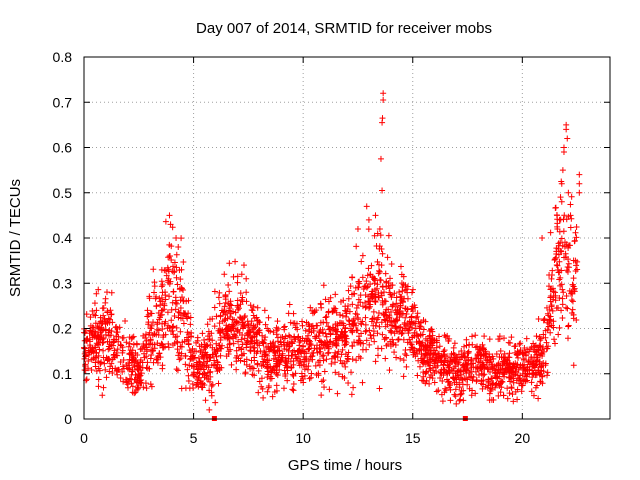 The height and width of the screenshot is (480, 640). Describe the element at coordinates (345, 465) in the screenshot. I see `x-axis-label: GPS time / hours` at that location.